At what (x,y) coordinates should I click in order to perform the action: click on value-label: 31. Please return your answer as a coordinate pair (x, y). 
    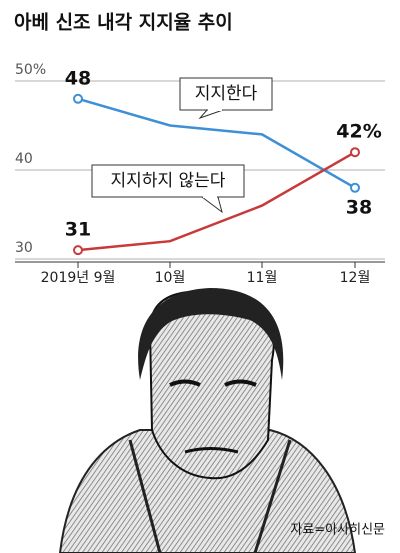
    Looking at the image, I should click on (78, 230).